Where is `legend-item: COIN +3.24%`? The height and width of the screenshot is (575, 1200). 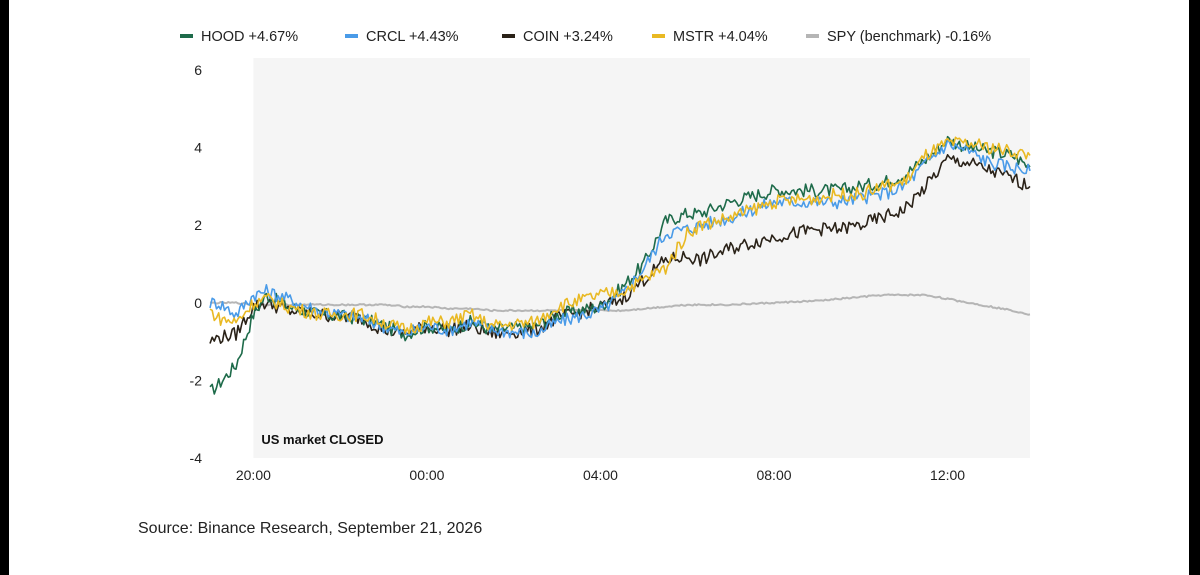
legend-item: COIN +3.24% is located at coordinates (557, 37).